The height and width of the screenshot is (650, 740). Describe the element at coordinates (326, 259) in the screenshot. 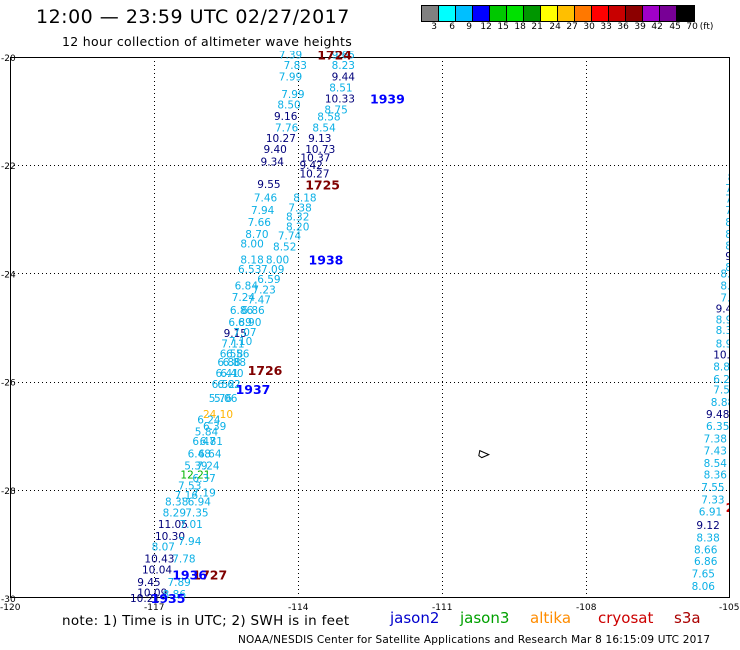

I see `pass-number-label: 1938` at that location.